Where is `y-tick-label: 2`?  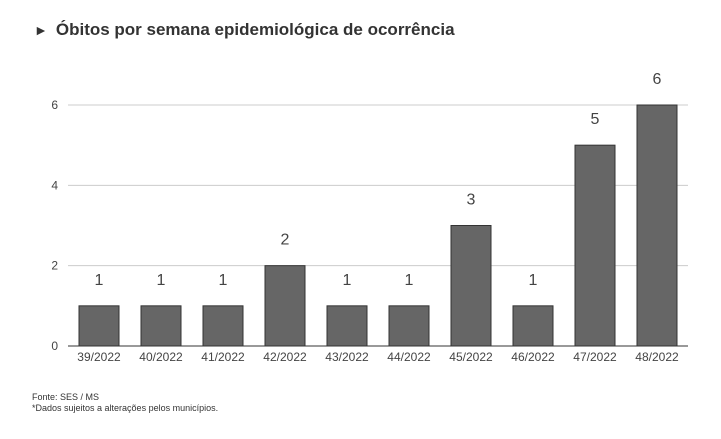 y-tick-label: 2 is located at coordinates (54, 266).